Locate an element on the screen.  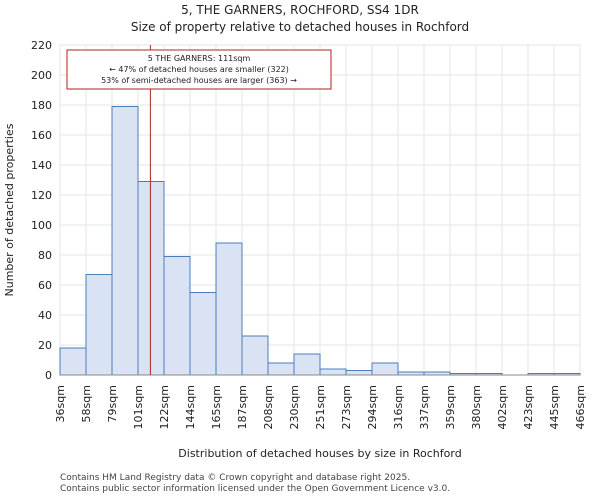
y-tick-label: 140 is located at coordinates (41, 165).